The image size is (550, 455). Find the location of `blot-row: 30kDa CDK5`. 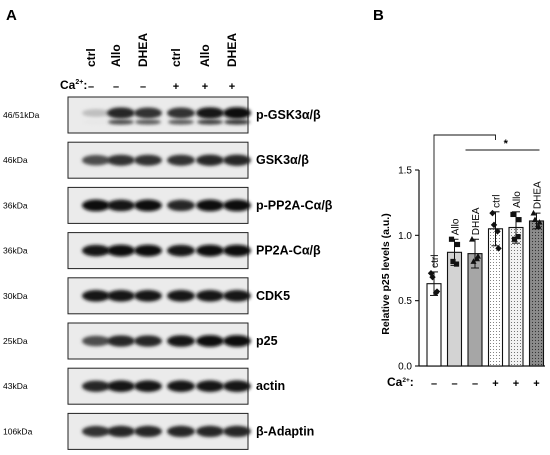

blot-row: 30kDa CDK5 is located at coordinates (146, 296).